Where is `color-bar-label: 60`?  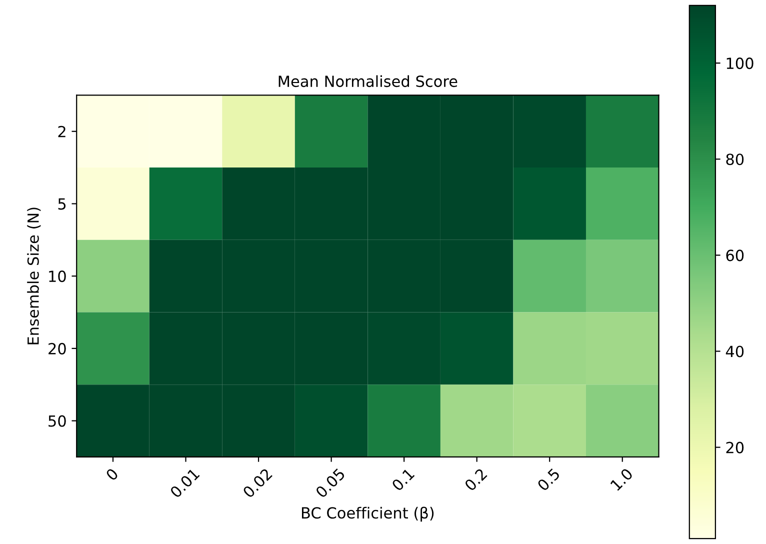
color-bar-label: 60 is located at coordinates (735, 256).